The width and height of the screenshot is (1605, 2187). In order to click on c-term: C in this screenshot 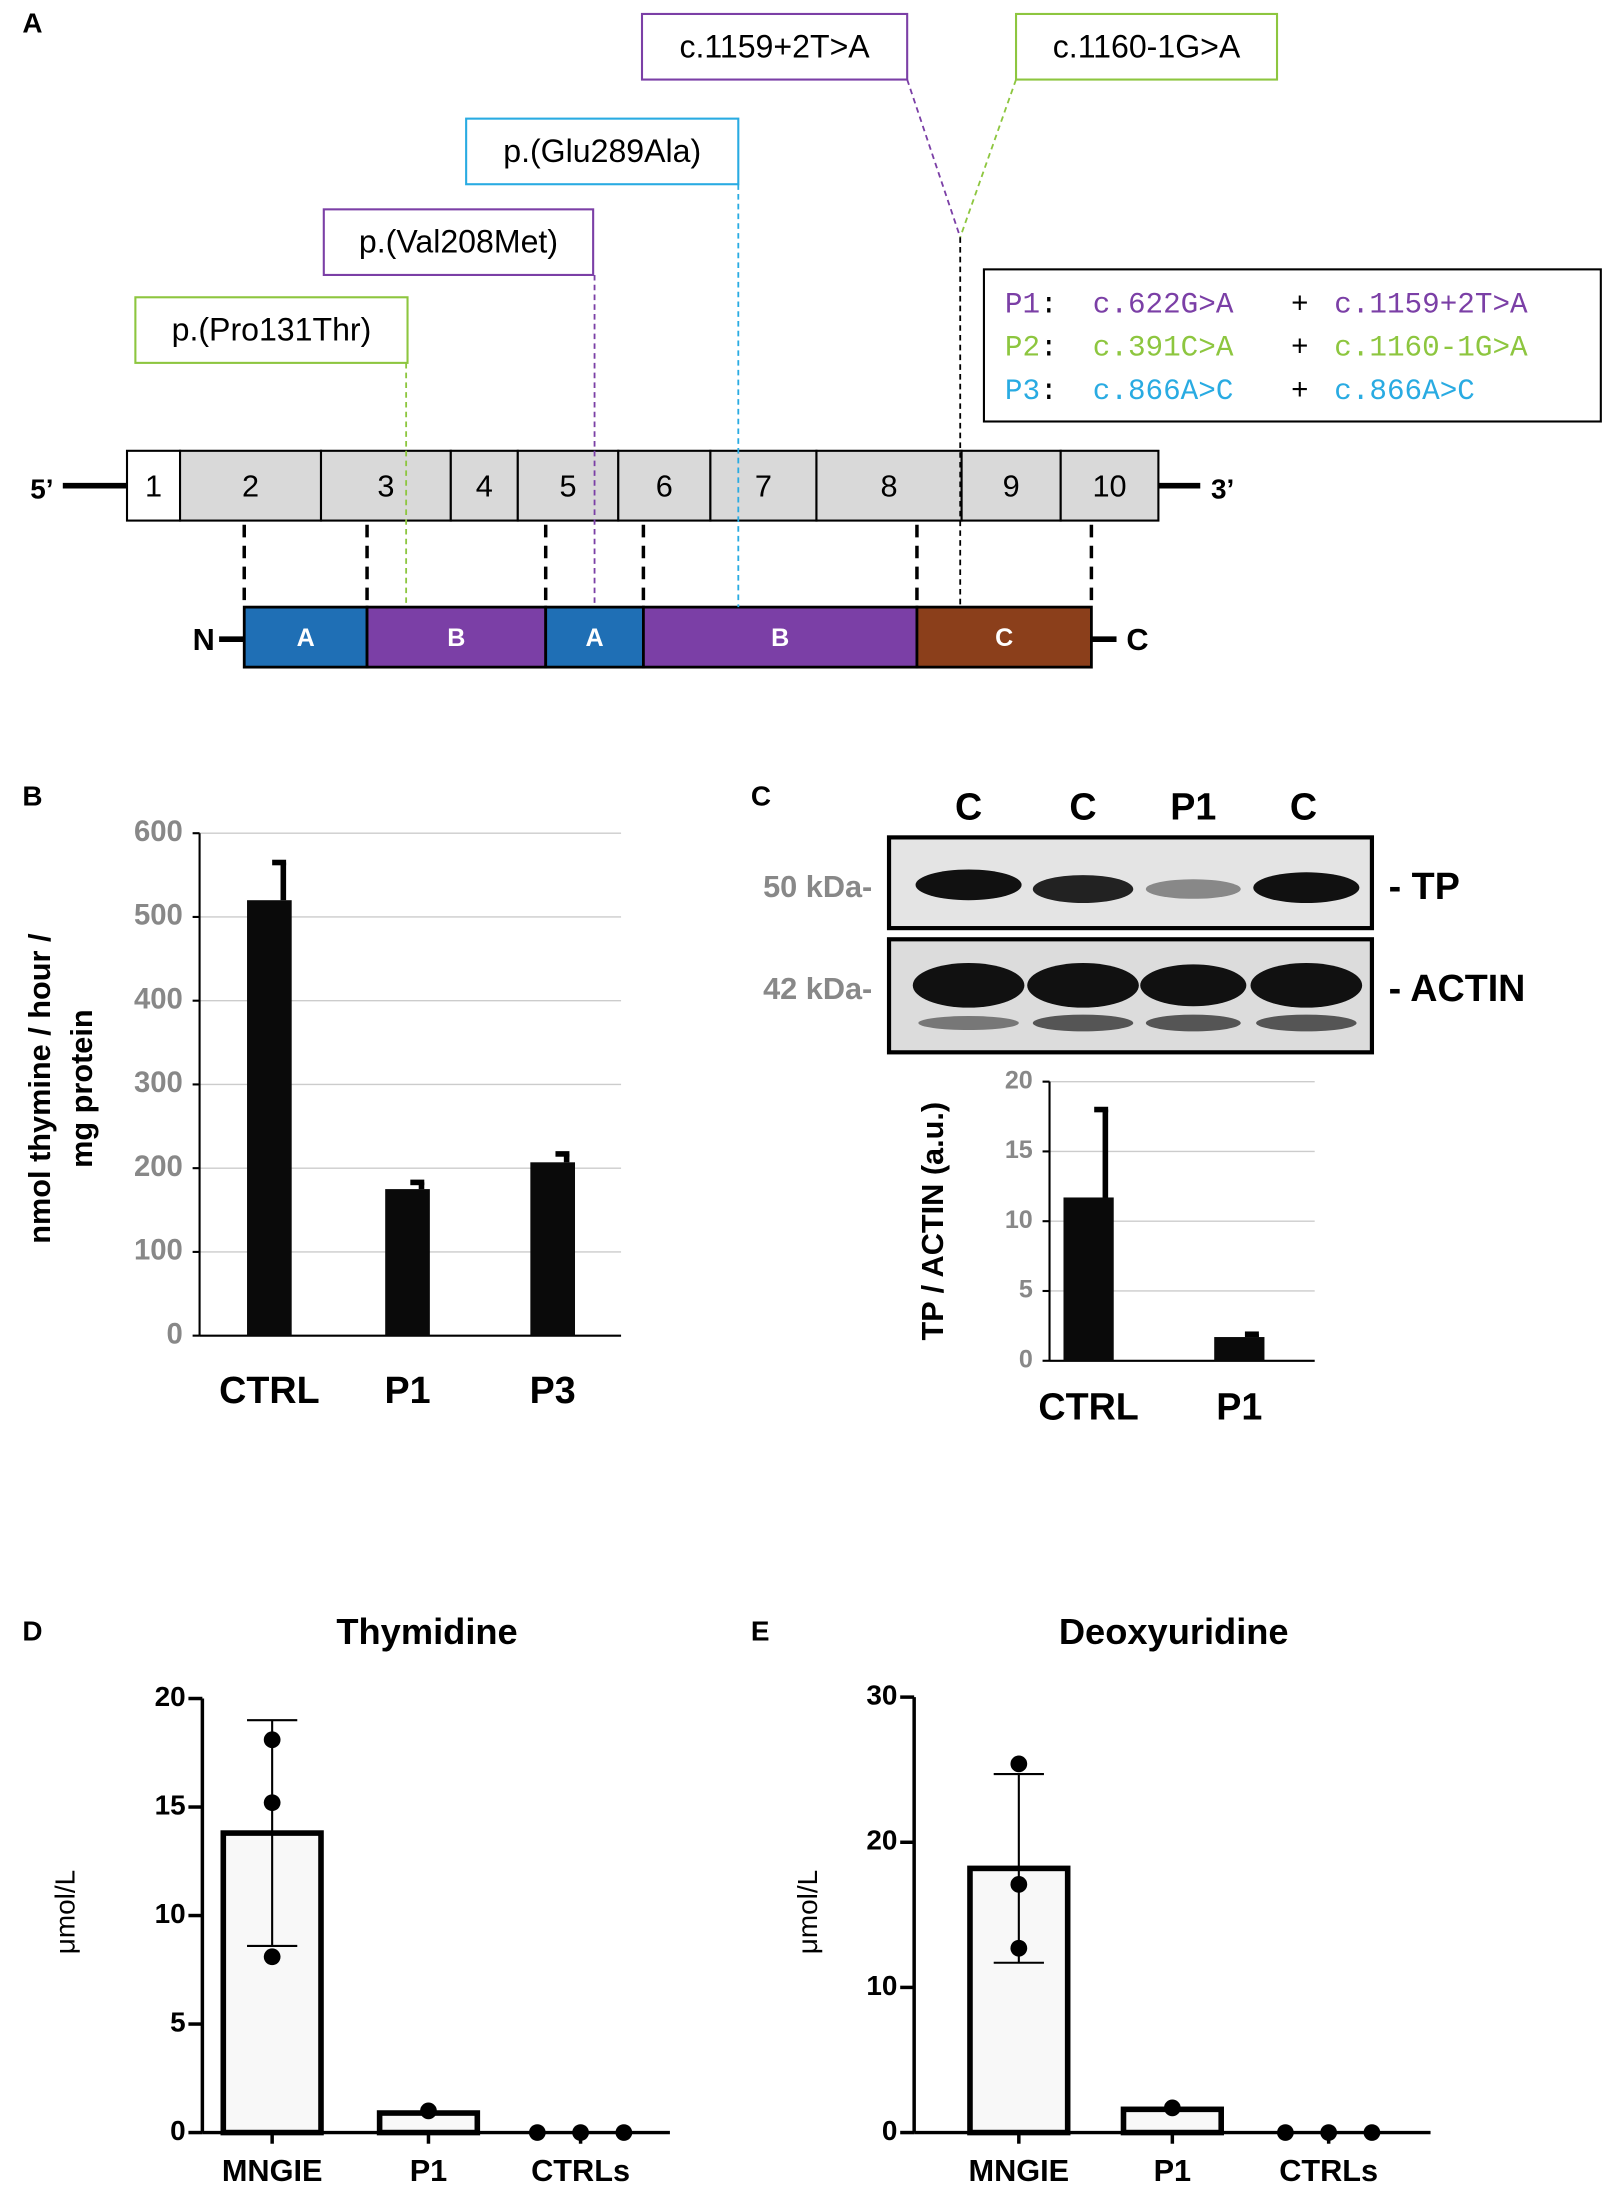, I will do `click(1137, 639)`.